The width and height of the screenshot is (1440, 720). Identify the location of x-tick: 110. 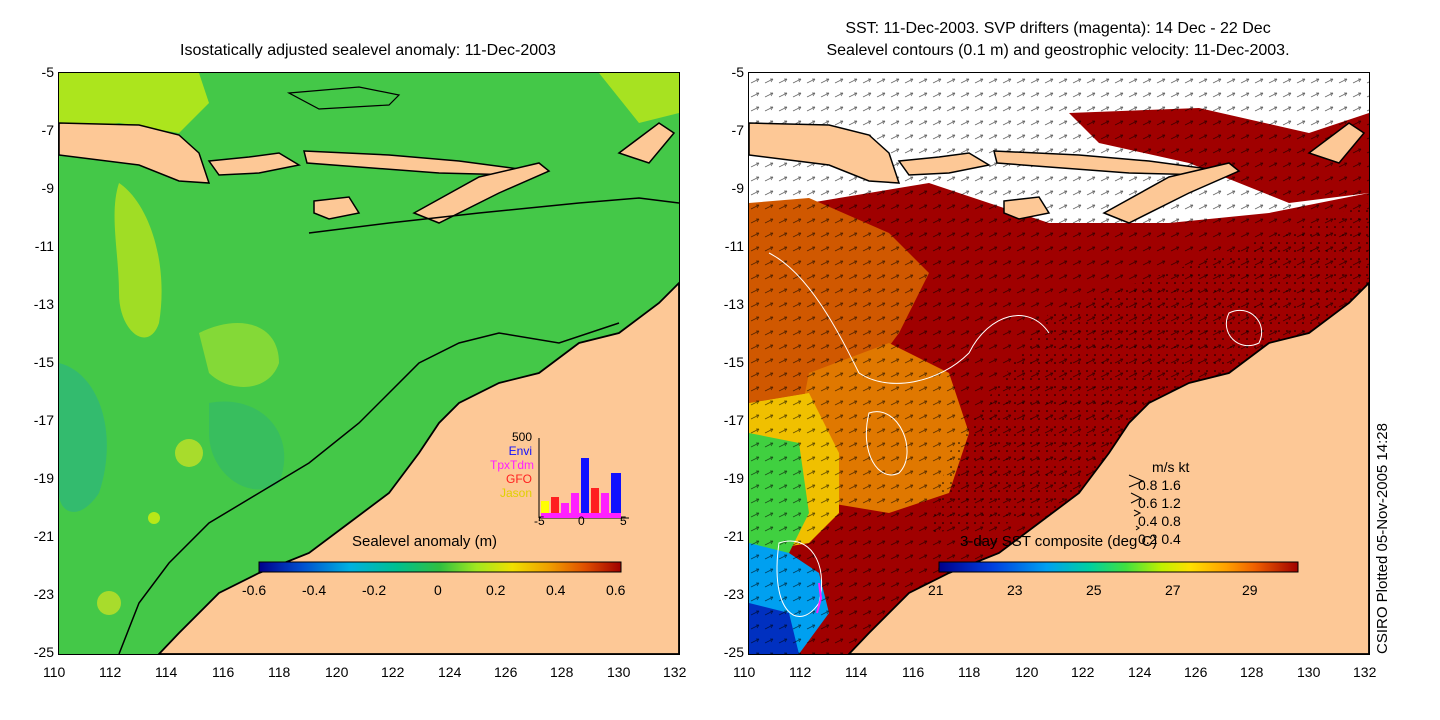
(54, 672).